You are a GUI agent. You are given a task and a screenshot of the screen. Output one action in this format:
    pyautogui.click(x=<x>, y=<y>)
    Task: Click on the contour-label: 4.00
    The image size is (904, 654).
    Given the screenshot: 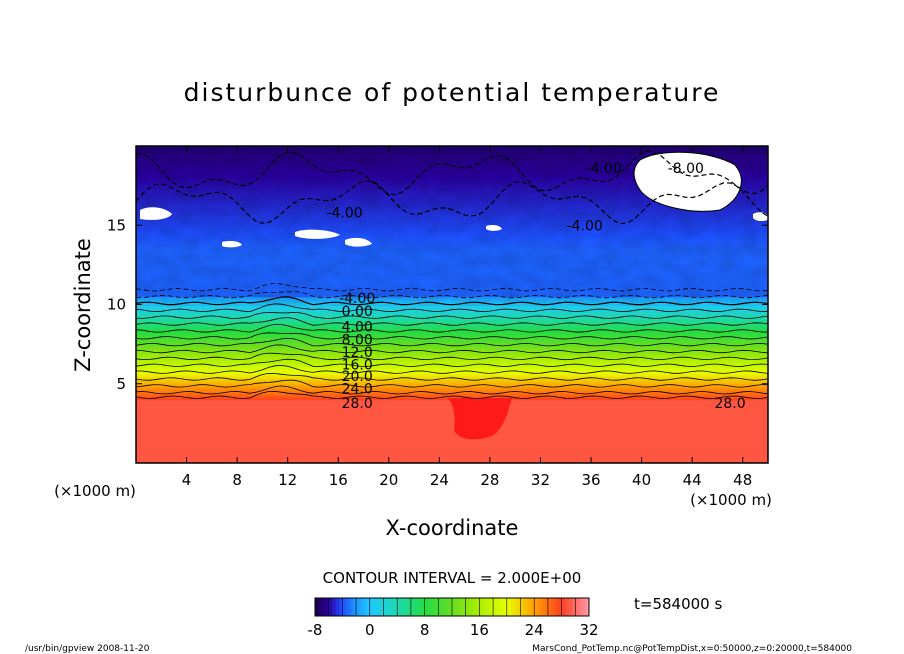 What is the action you would take?
    pyautogui.click(x=357, y=328)
    